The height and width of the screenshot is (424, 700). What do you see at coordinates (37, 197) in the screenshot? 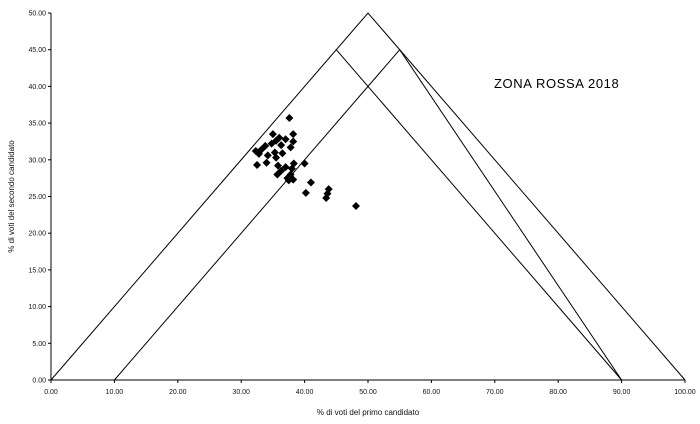
I see `y-tick-label: 25.00` at bounding box center [37, 197].